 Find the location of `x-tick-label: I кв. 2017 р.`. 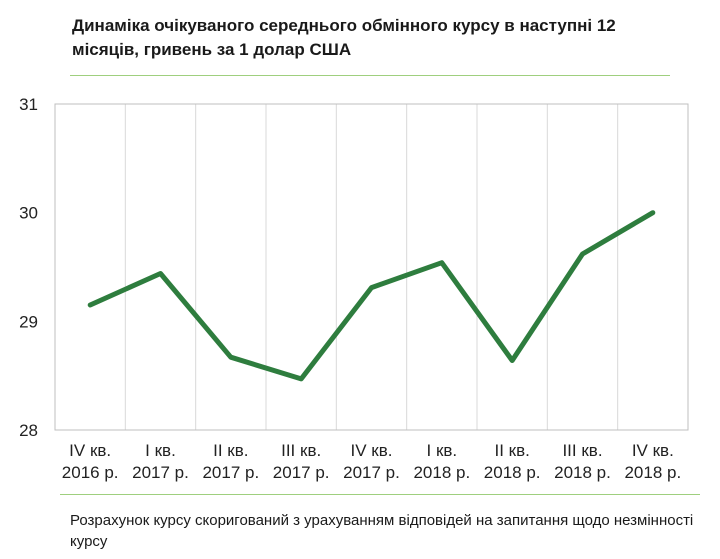

x-tick-label: I кв. 2017 р. is located at coordinates (160, 461).